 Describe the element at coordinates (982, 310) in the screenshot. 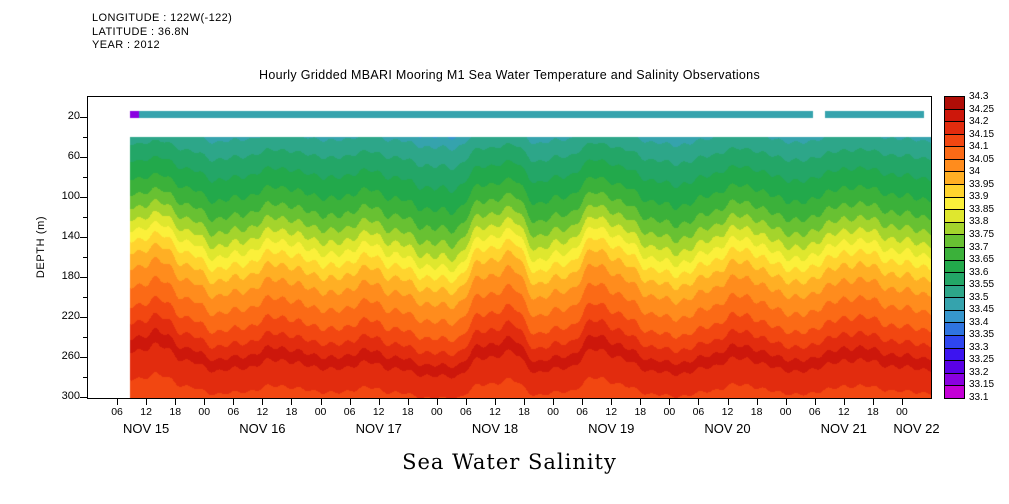

I see `colorbar-tick-label: 33.45` at that location.